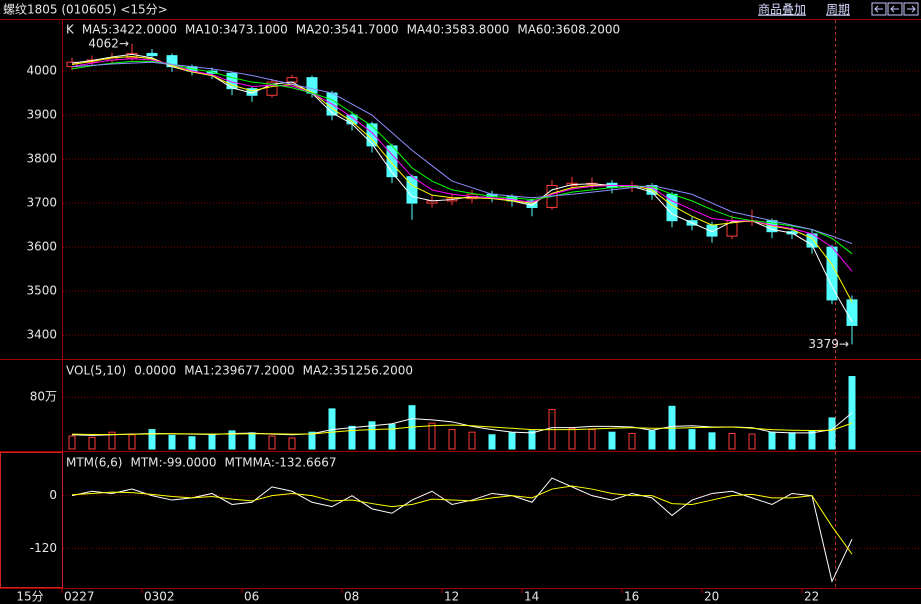 This screenshot has width=921, height=604. What do you see at coordinates (41, 247) in the screenshot?
I see `y-tick-label: 3600` at bounding box center [41, 247].